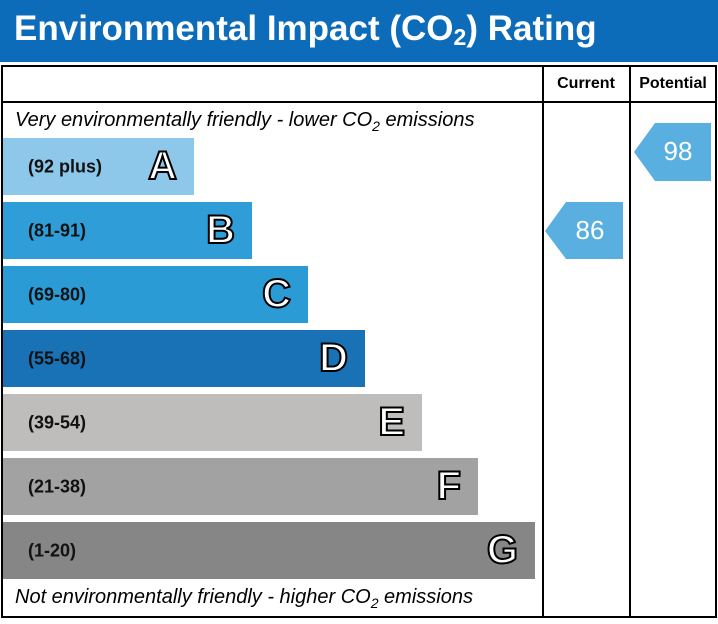  Describe the element at coordinates (590, 230) in the screenshot. I see `current-value: 86` at that location.